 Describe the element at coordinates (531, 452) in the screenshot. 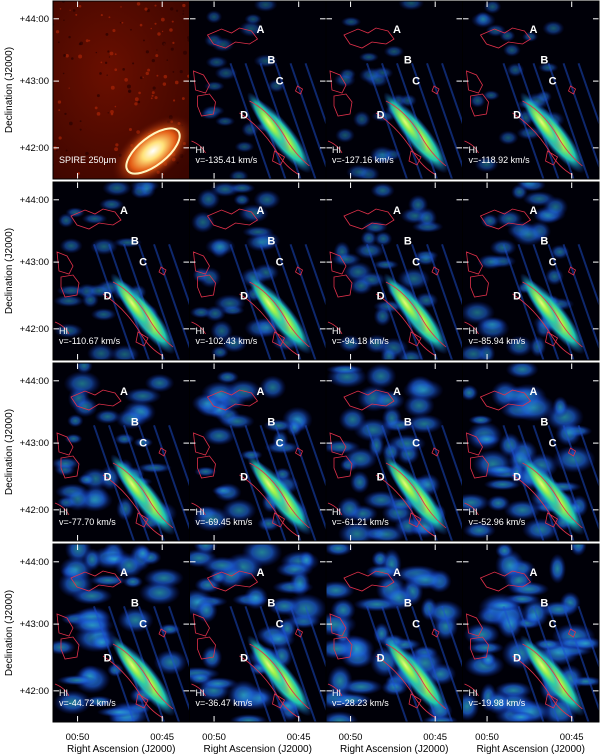

I see `panel-2-3: A BC D HIv=-52.96 km/s` at that location.